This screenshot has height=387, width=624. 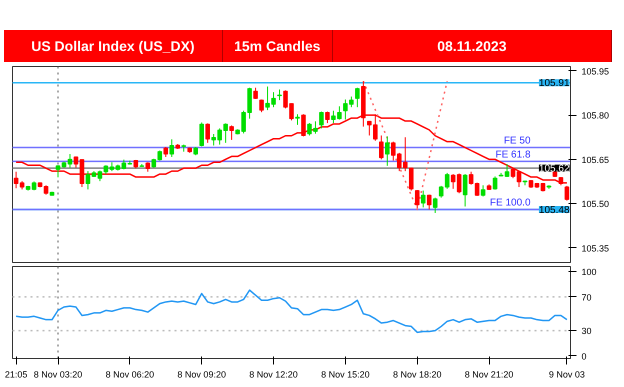 What do you see at coordinates (277, 46) in the screenshot?
I see `chart-subtitle: 15m Candles` at bounding box center [277, 46].